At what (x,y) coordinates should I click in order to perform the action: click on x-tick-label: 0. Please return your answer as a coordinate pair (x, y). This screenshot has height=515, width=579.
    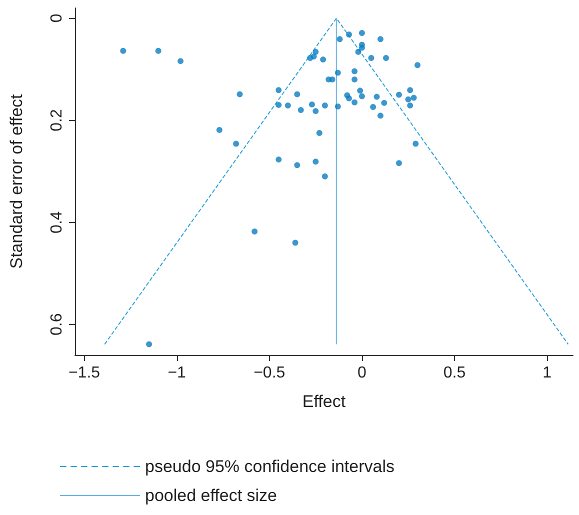
    Looking at the image, I should click on (362, 373).